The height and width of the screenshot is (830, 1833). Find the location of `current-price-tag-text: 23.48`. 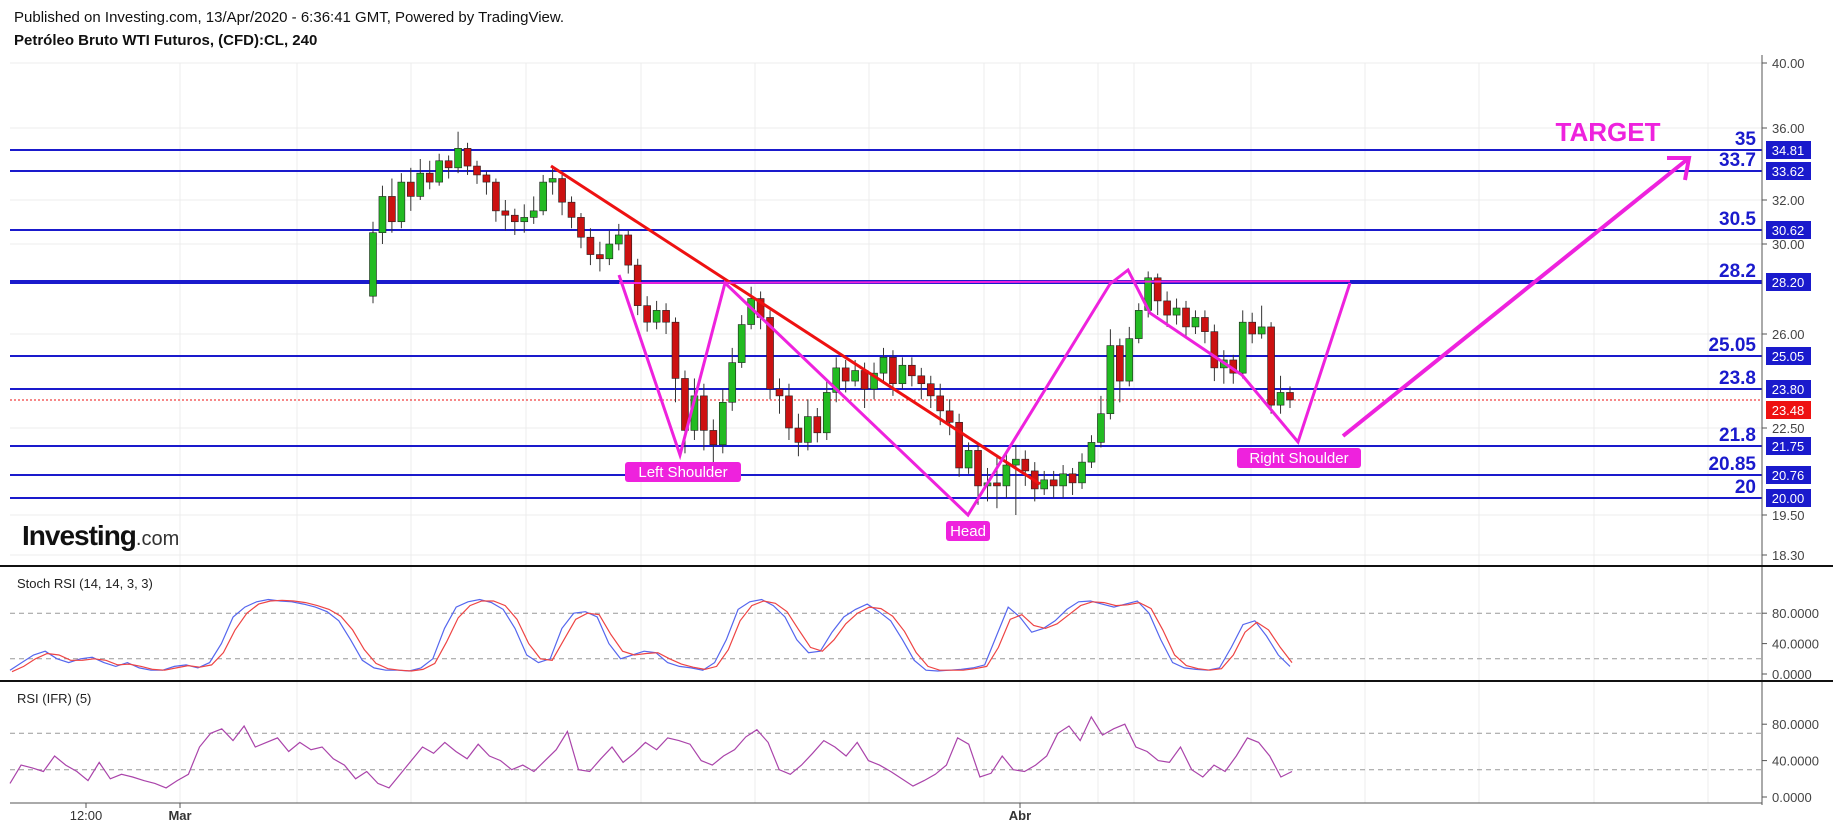

current-price-tag-text: 23.48 is located at coordinates (1788, 410).